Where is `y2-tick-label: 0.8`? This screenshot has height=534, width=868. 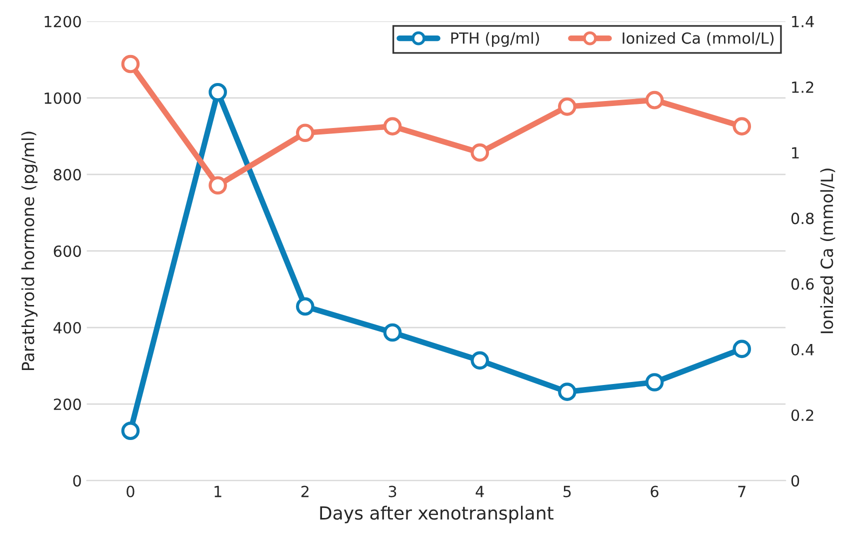 y2-tick-label: 0.8 is located at coordinates (802, 218).